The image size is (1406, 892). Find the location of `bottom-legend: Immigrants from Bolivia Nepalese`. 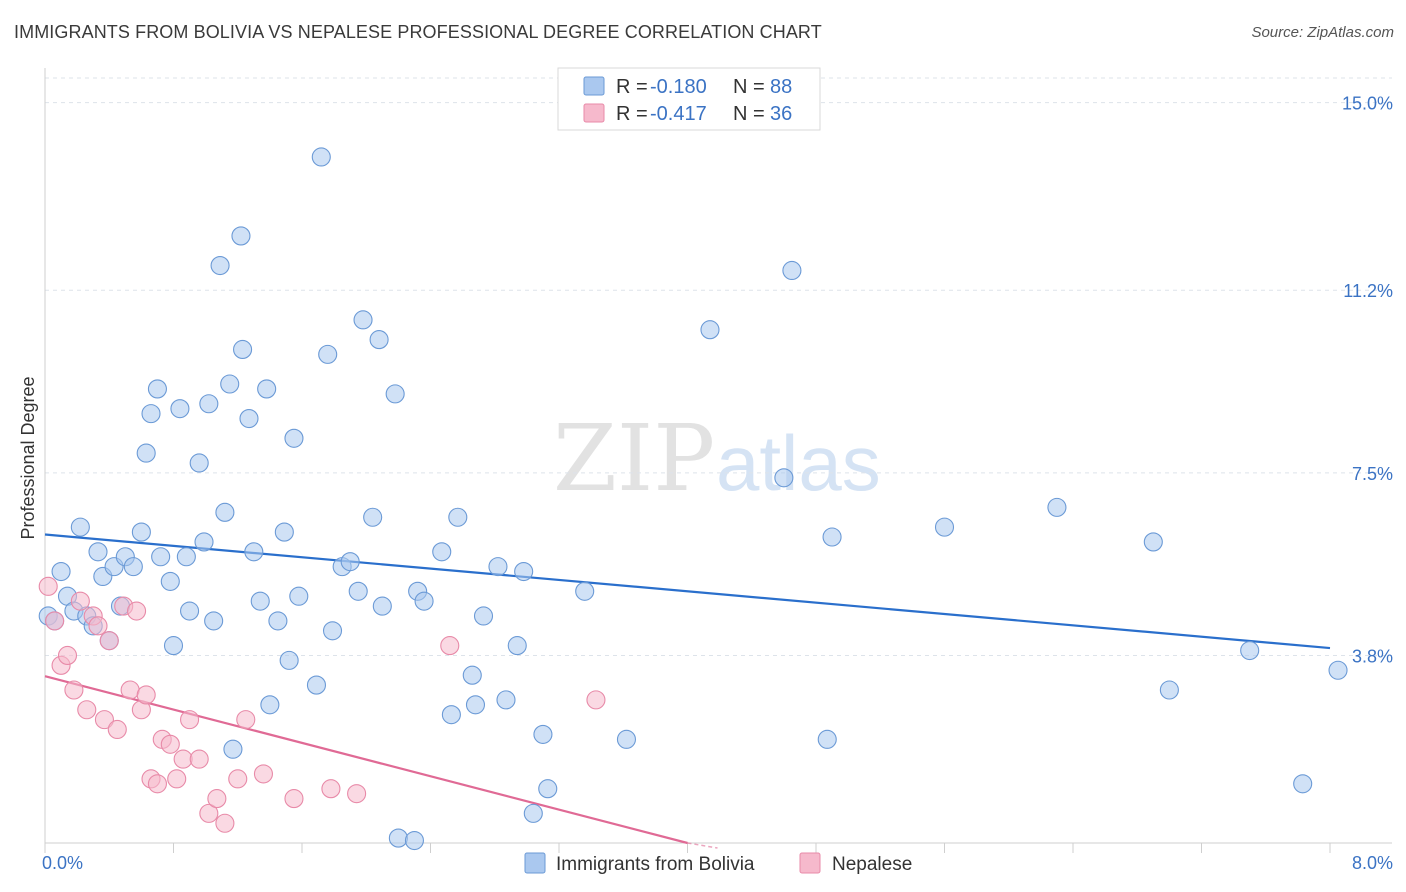

bottom-legend: Immigrants from Bolivia Nepalese is located at coordinates (718, 863).